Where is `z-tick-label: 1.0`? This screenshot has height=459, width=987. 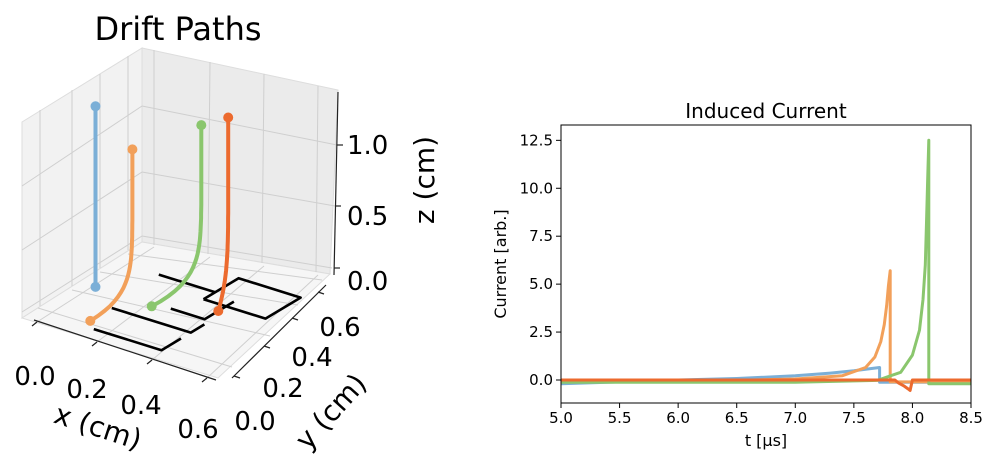 z-tick-label: 1.0 is located at coordinates (367, 146).